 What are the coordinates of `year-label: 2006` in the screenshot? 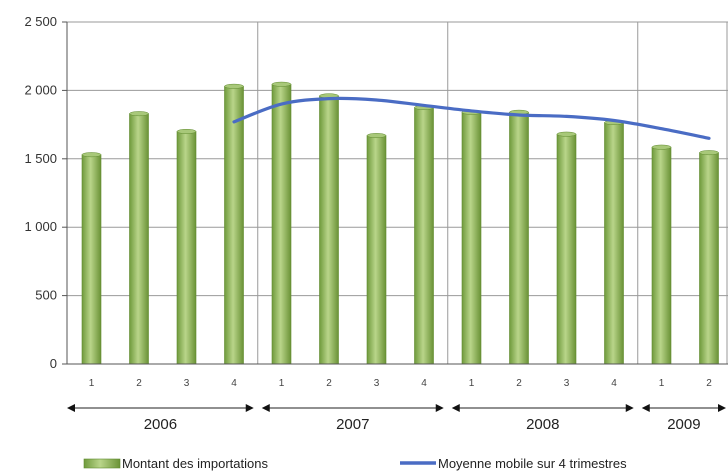 It's located at (160, 424).